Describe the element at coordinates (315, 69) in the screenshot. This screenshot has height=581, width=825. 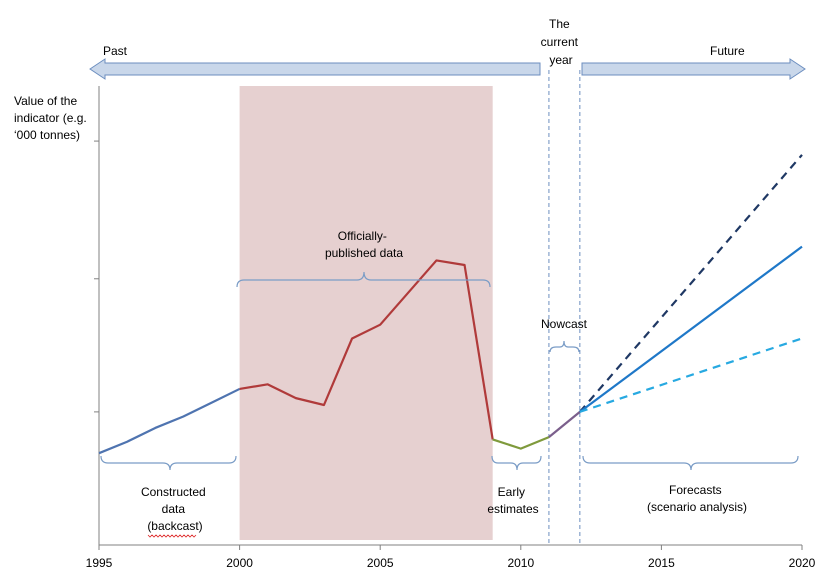
I see `past-arrow` at that location.